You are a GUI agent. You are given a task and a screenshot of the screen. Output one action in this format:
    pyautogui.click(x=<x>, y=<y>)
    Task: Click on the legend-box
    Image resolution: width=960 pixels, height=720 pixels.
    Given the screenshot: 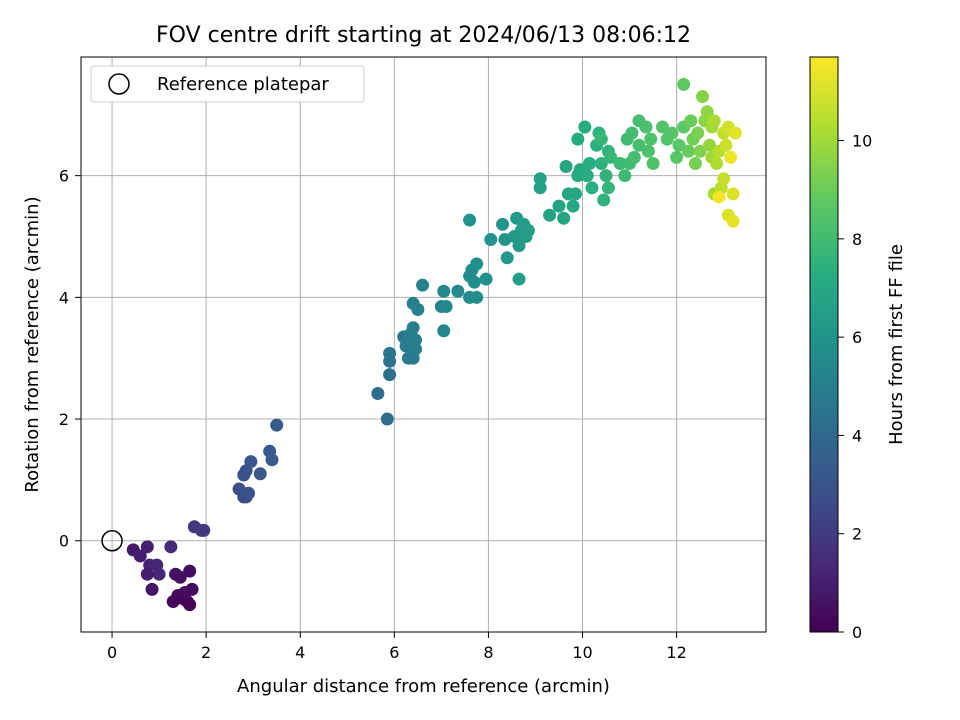 What is the action you would take?
    pyautogui.click(x=227, y=84)
    